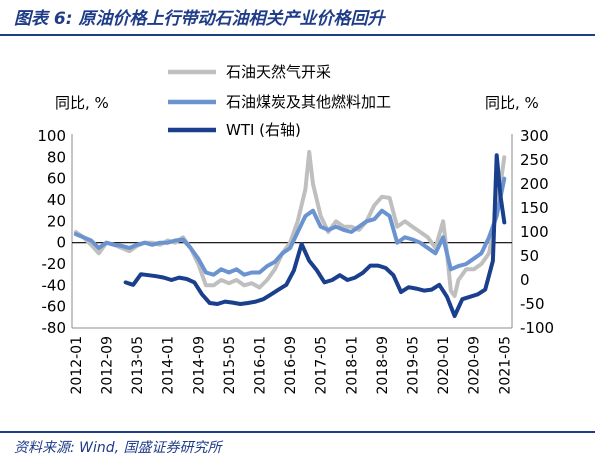 The width and height of the screenshot is (595, 460). What do you see at coordinates (534, 136) in the screenshot?
I see `right-tick-label: 300` at bounding box center [534, 136].